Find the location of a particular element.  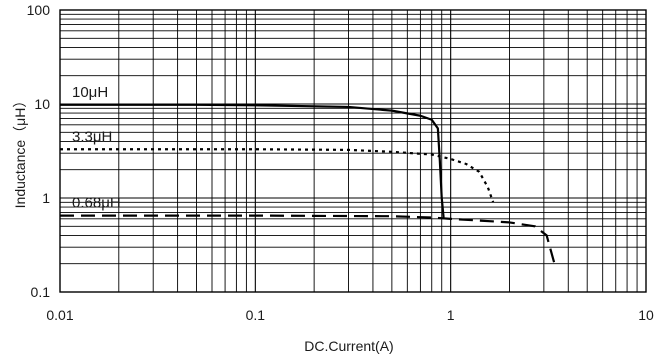

series-labels: 10μH 3.3μH 0.68μH is located at coordinates (96, 148).